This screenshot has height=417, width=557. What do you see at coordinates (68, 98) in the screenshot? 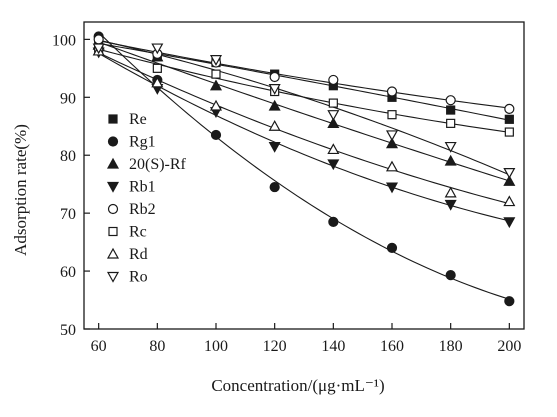
I see `y-tick-label: 90` at bounding box center [68, 98].